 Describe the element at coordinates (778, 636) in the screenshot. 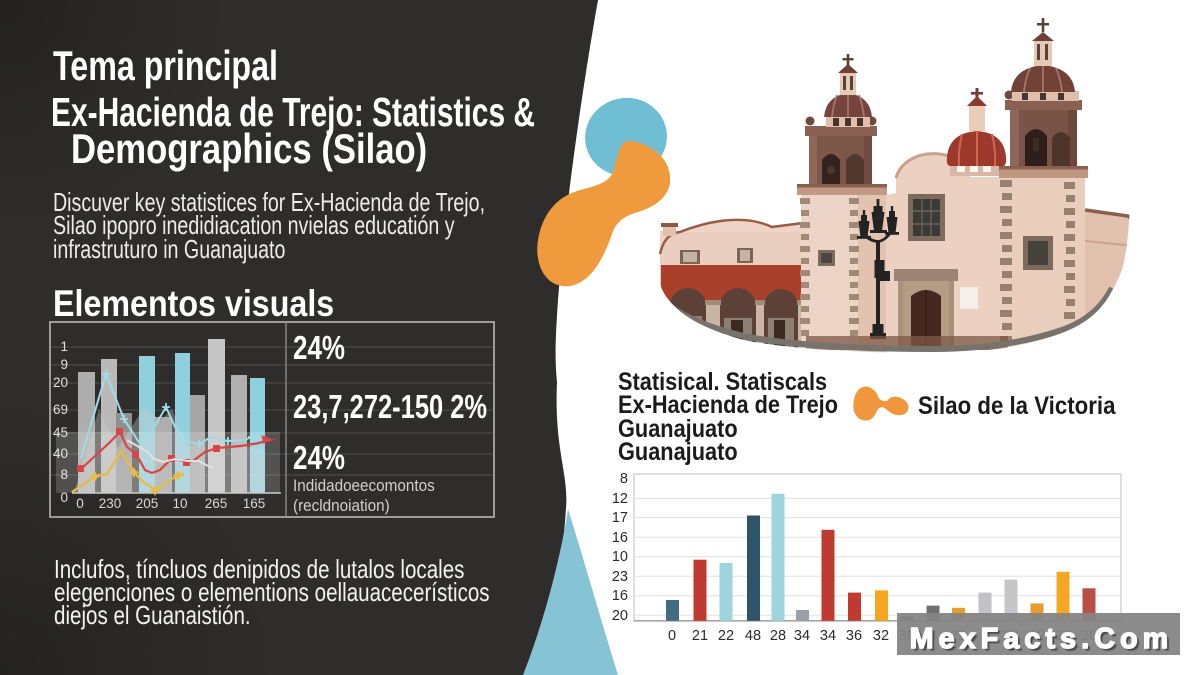

I see `svg-text: 28` at that location.